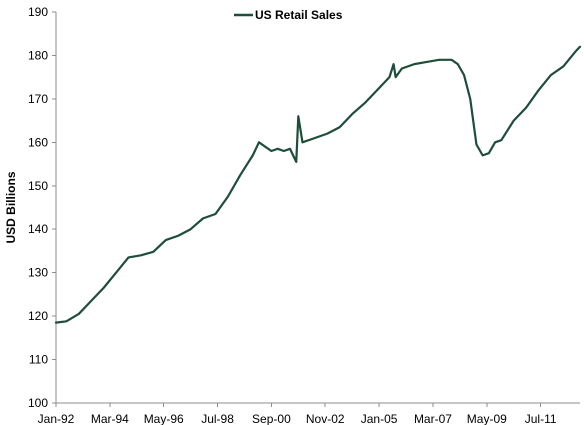  I want to click on y-tick-label: 180, so click(38, 55).